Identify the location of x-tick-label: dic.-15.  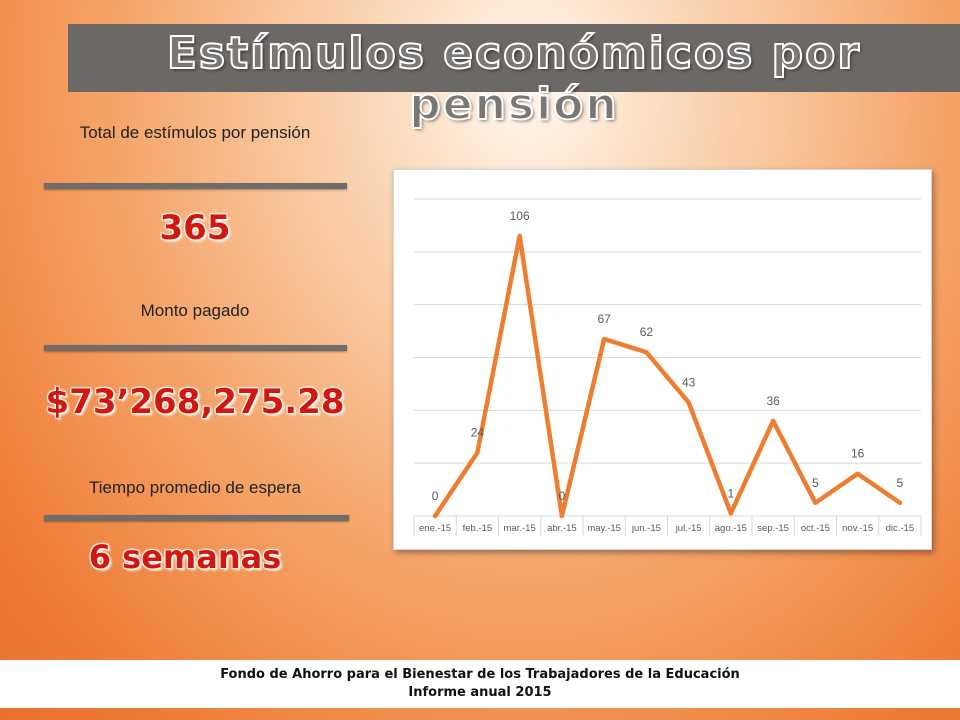
(900, 528).